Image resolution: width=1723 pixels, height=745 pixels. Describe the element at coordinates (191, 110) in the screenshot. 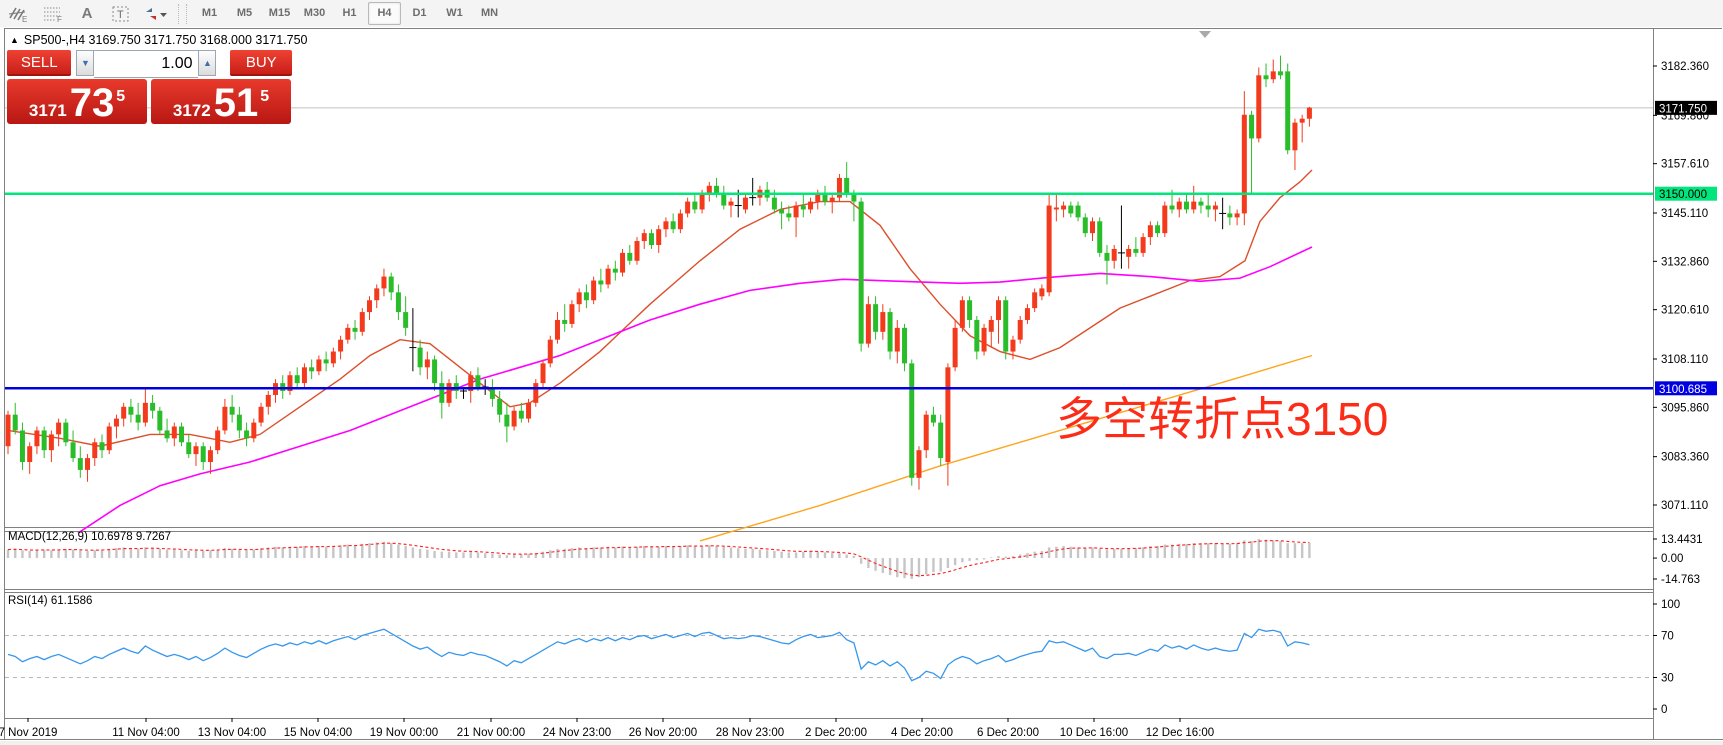

I see `buy-price-small: 3172` at that location.